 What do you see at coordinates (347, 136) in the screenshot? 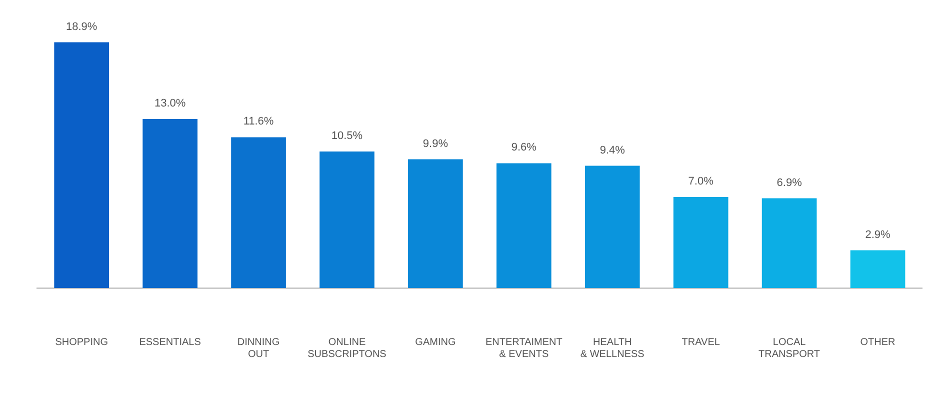
I see `data-label: 10.5%` at bounding box center [347, 136].